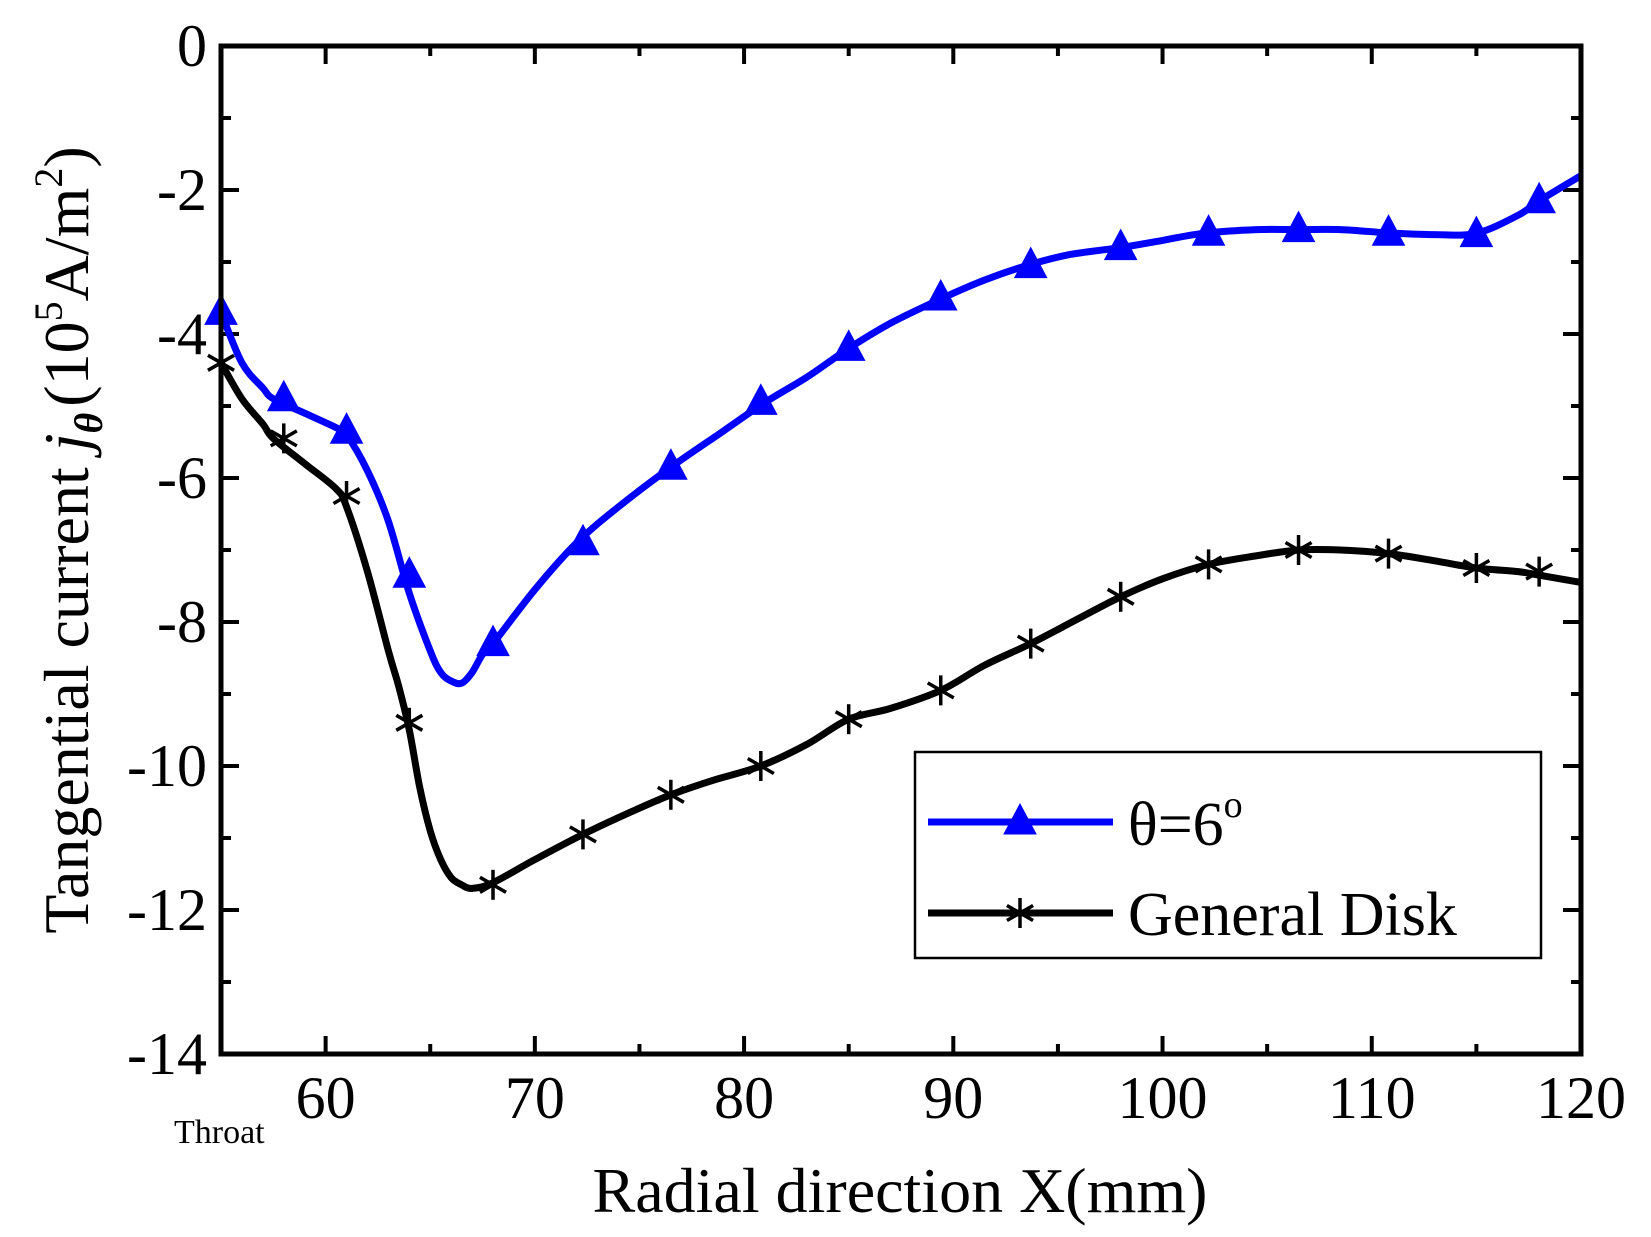 This screenshot has height=1237, width=1651. What do you see at coordinates (192, 46) in the screenshot?
I see `y-tick-label-0: 0` at bounding box center [192, 46].